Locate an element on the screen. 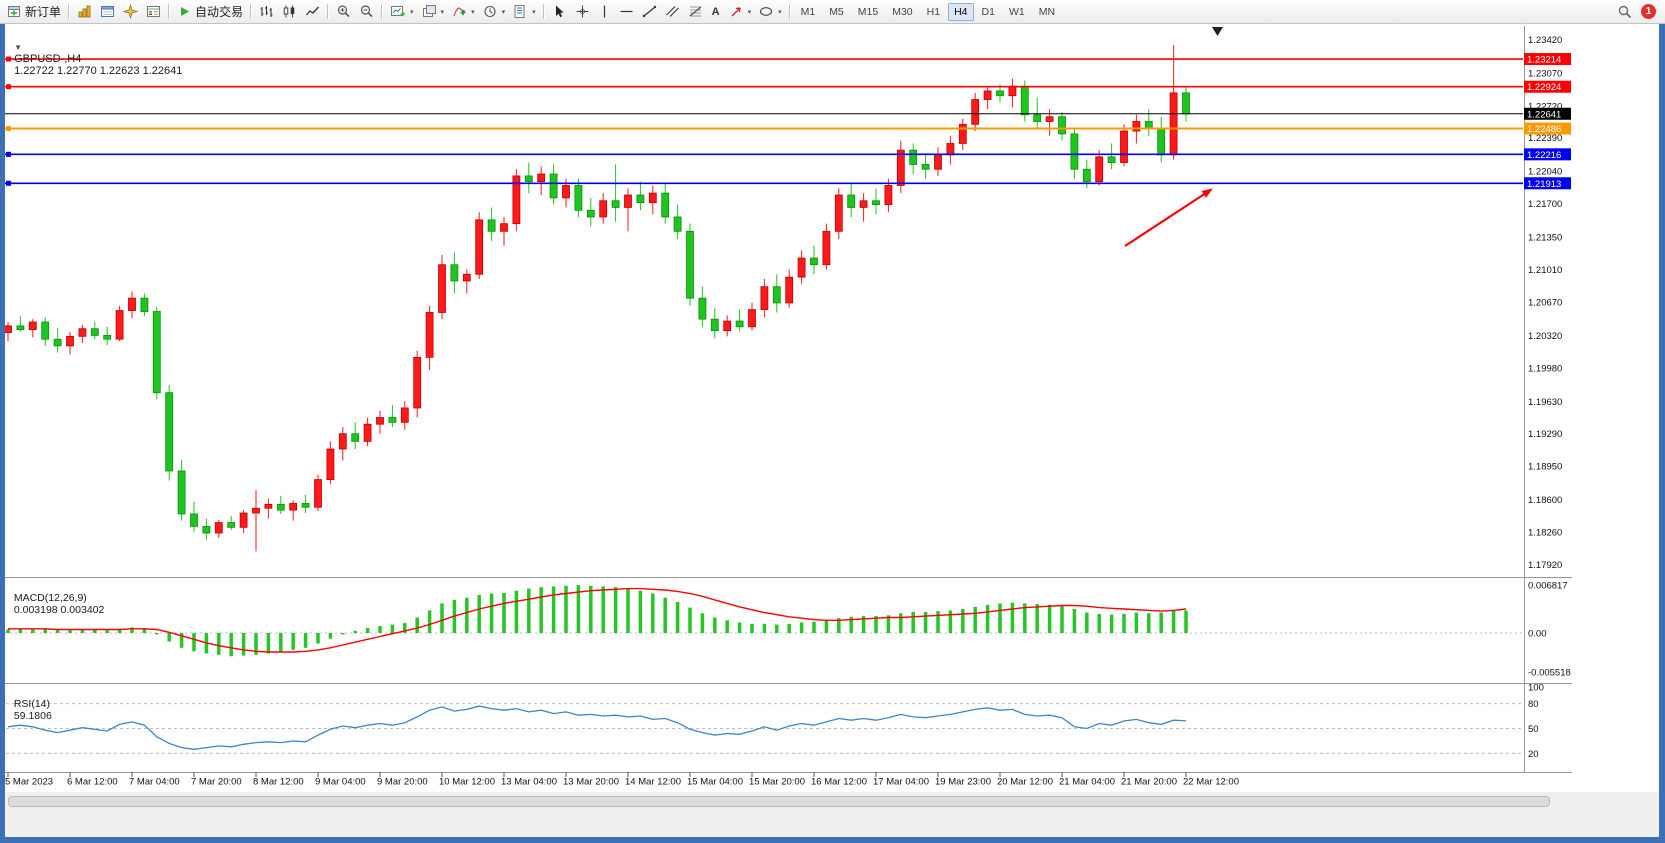 This screenshot has width=1665, height=843. crosshair-tool-button is located at coordinates (582, 12).